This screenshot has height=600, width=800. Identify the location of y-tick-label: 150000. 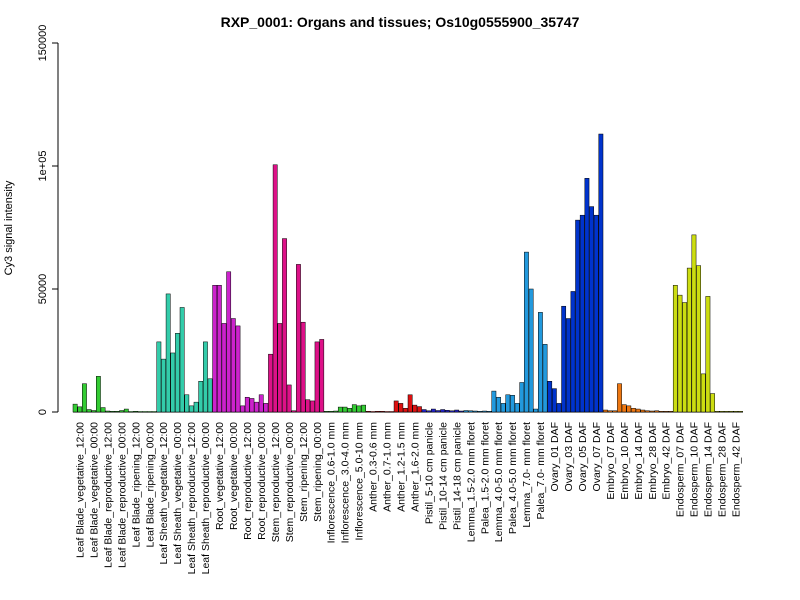
(43, 43).